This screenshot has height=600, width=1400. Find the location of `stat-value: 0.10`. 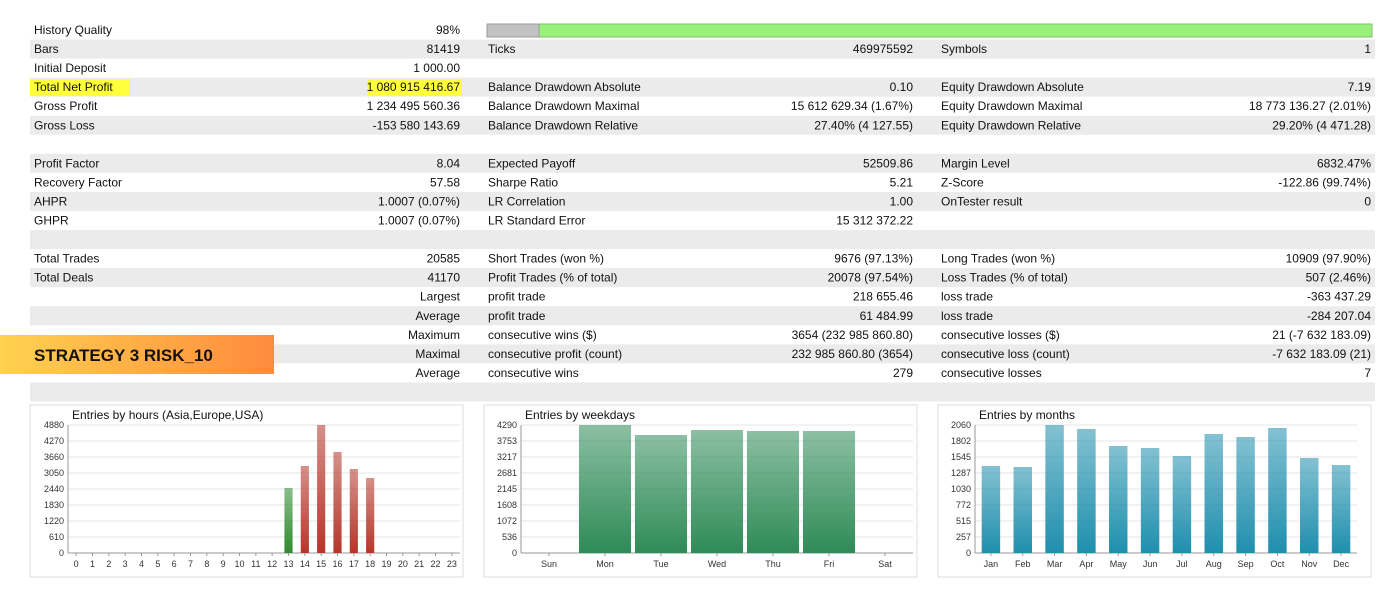

stat-value: 0.10 is located at coordinates (902, 87).